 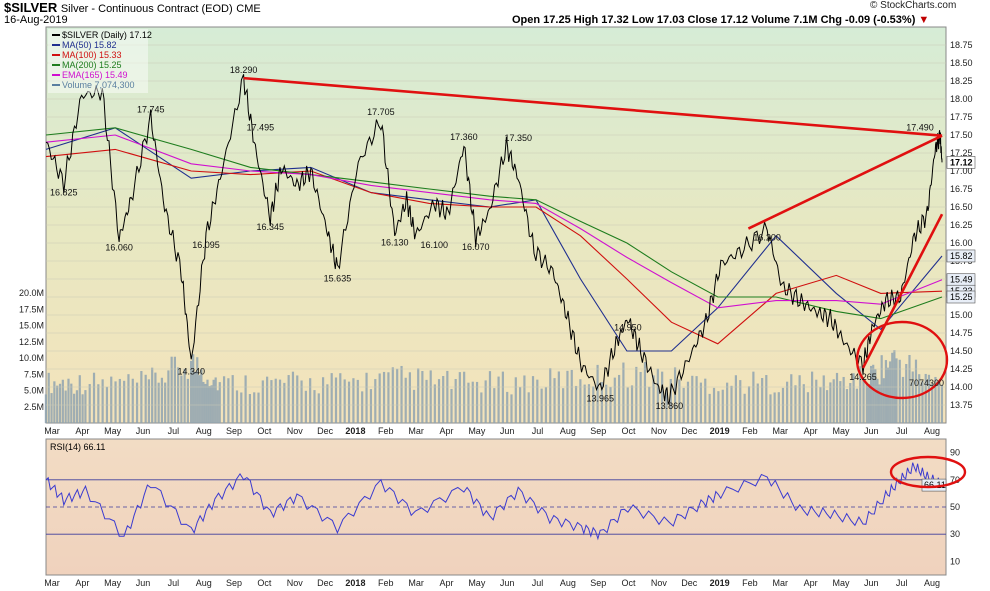 I want to click on price-tick-label: 14.25, so click(x=961, y=369).